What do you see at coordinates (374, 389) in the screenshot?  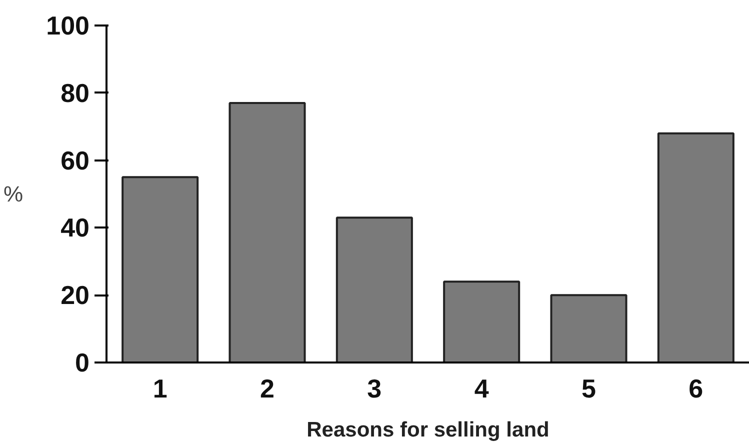 I see `x-tick-label: 3` at bounding box center [374, 389].